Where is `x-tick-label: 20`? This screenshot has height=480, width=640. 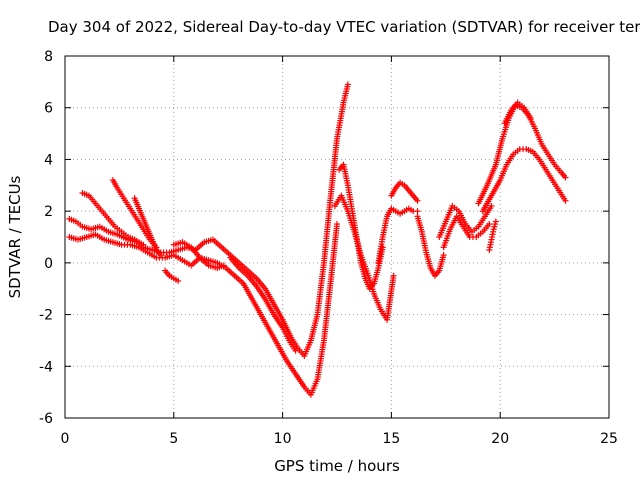 x-tick-label: 20 is located at coordinates (500, 439).